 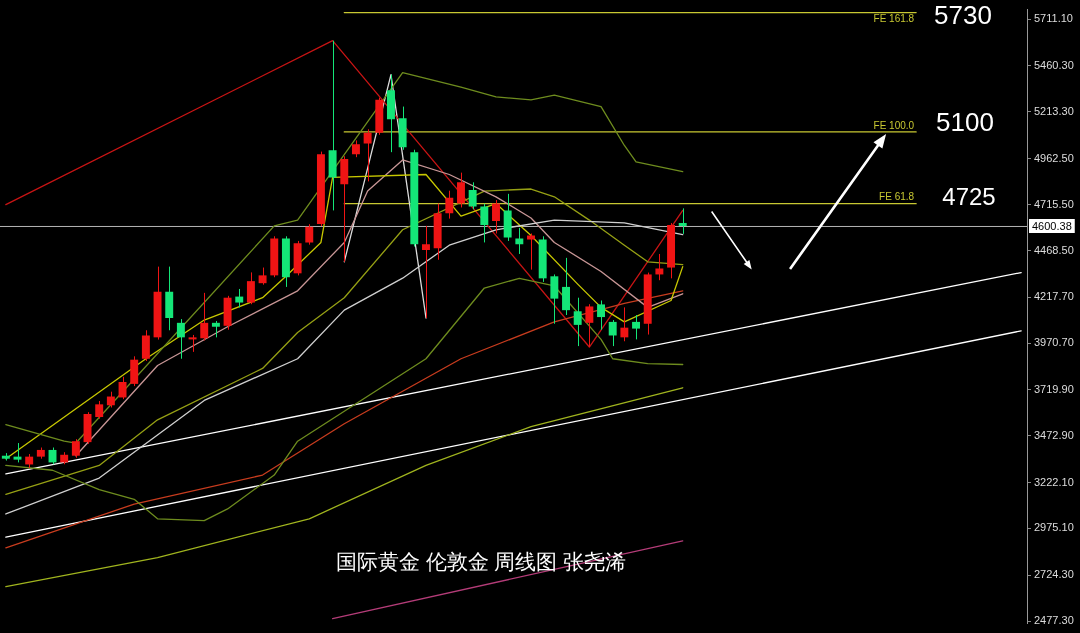 What do you see at coordinates (1052, 225) in the screenshot?
I see `ref-line-label: 4600.38` at bounding box center [1052, 225].